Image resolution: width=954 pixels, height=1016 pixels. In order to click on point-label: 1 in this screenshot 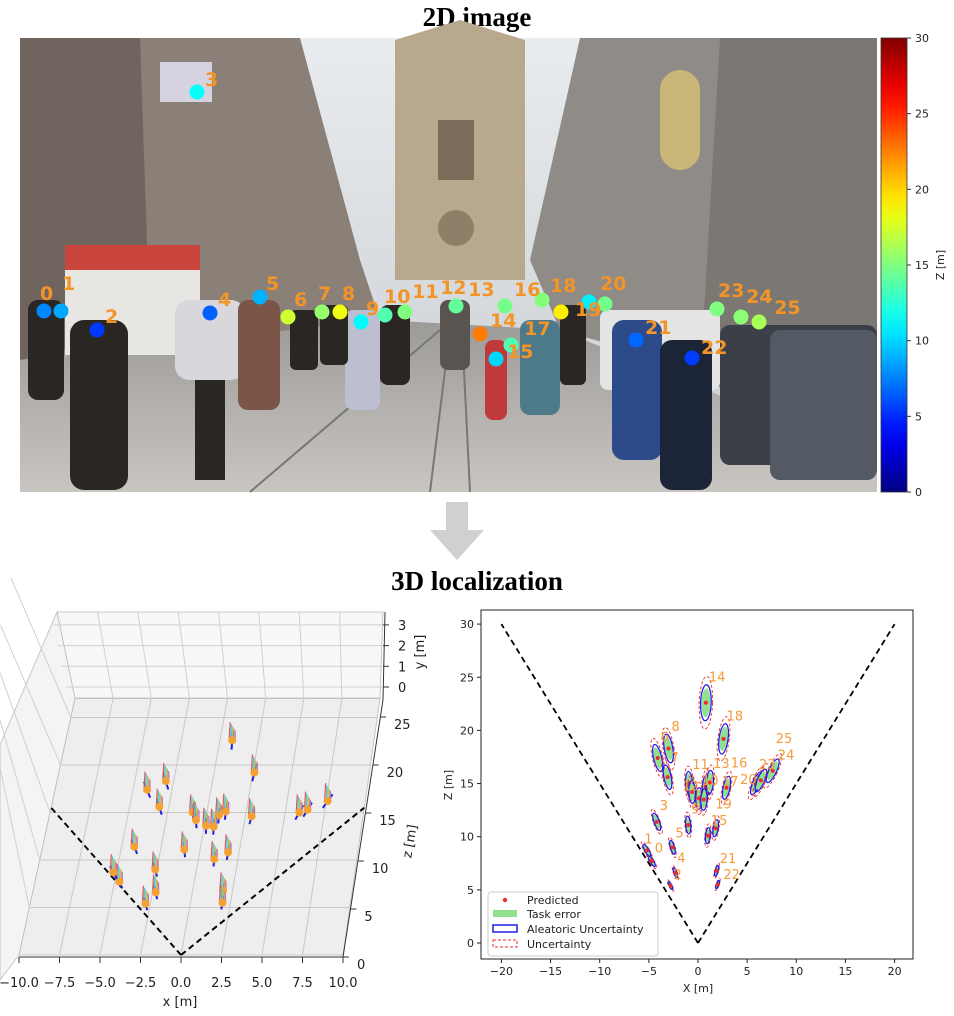, I will do `click(648, 839)`.